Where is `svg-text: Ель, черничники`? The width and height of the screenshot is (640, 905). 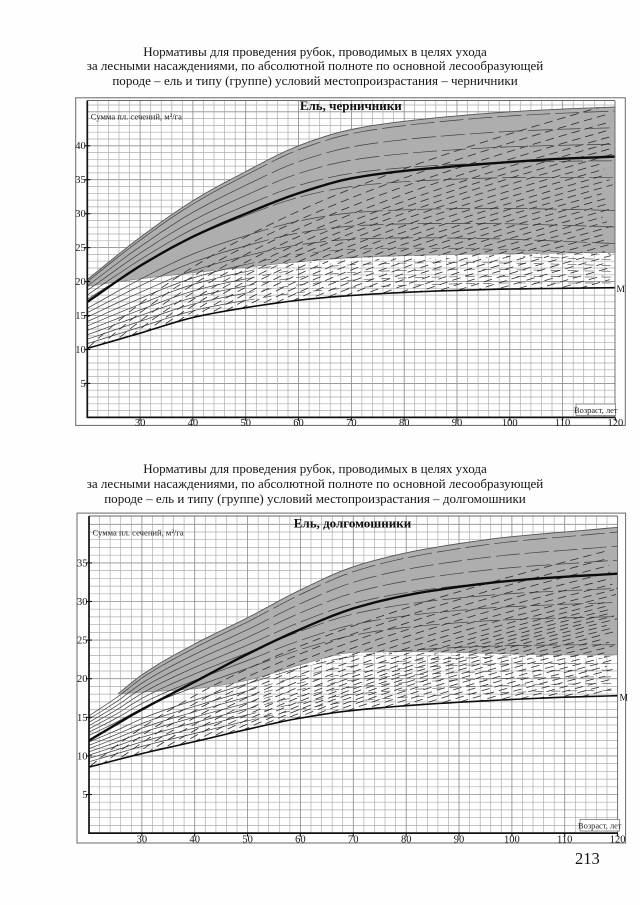 svg-text: Ель, черничники is located at coordinates (351, 105).